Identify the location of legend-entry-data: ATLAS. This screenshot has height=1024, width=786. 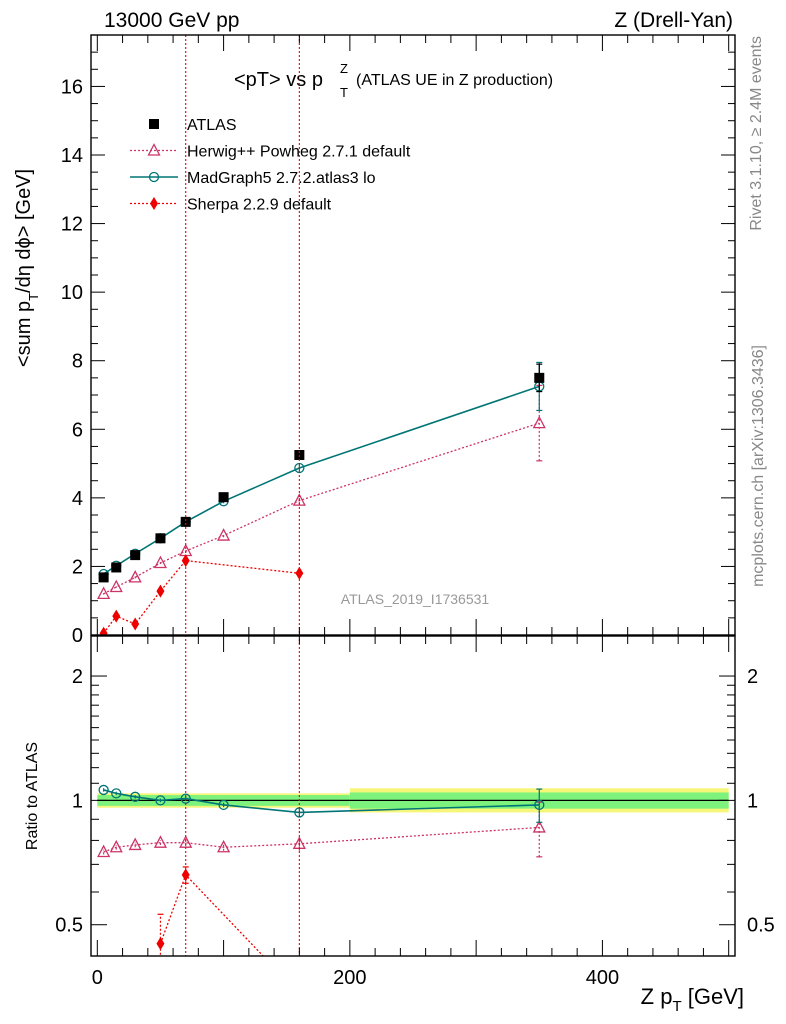
(193, 125).